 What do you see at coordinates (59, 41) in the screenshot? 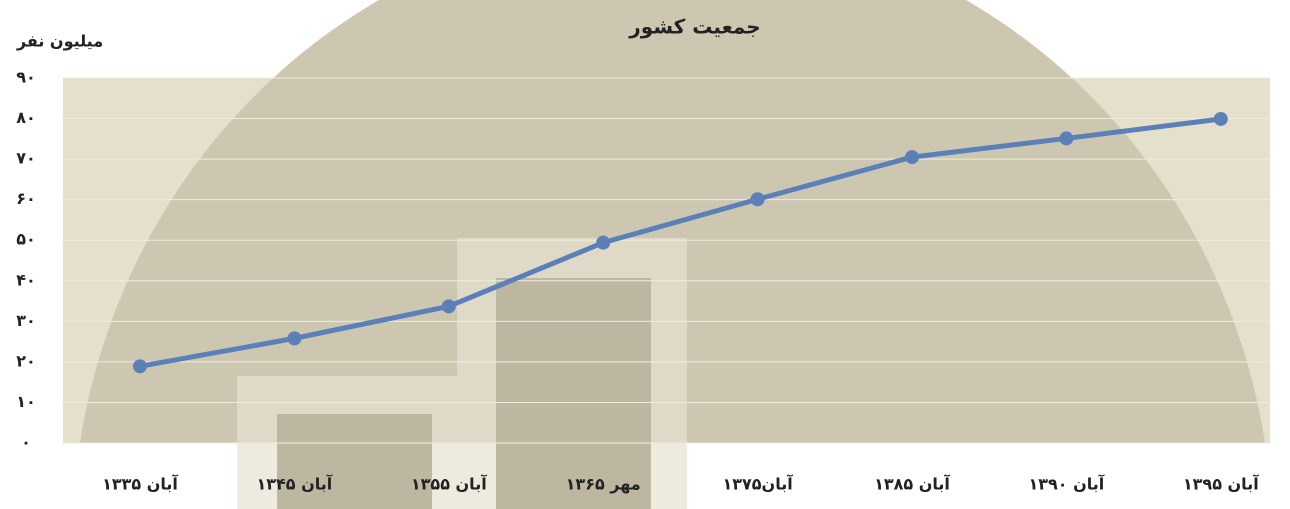
I see `y-axis-label: میلیون نفر` at bounding box center [59, 41].